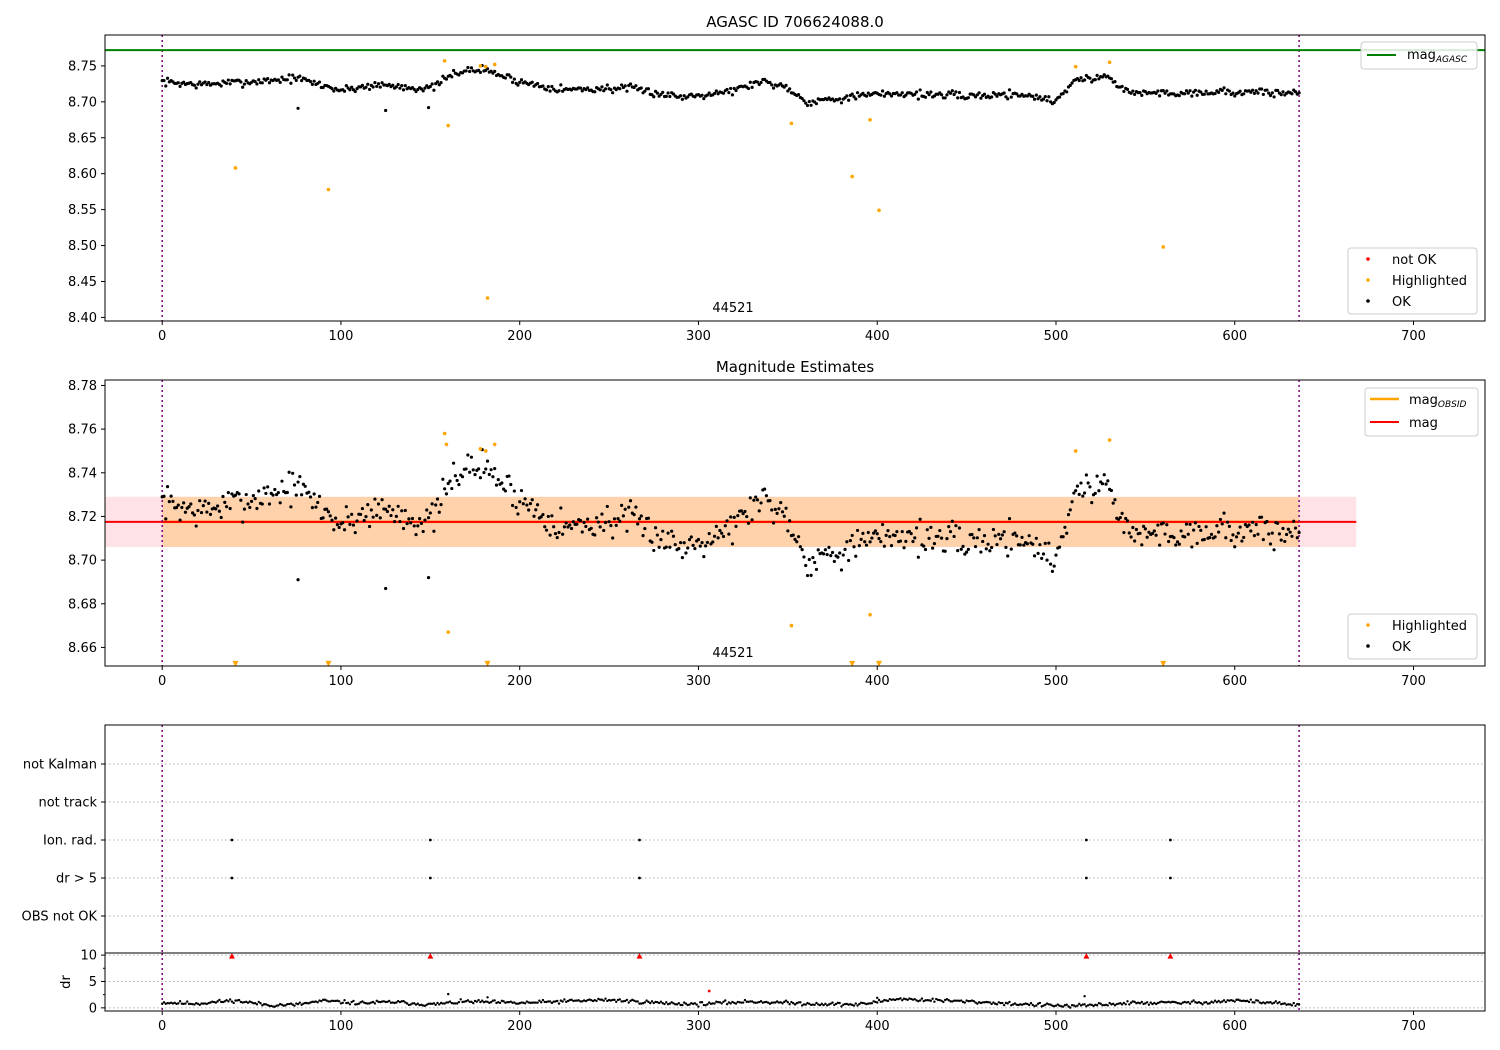  What do you see at coordinates (430, 878) in the screenshot?
I see `flag-point` at bounding box center [430, 878].